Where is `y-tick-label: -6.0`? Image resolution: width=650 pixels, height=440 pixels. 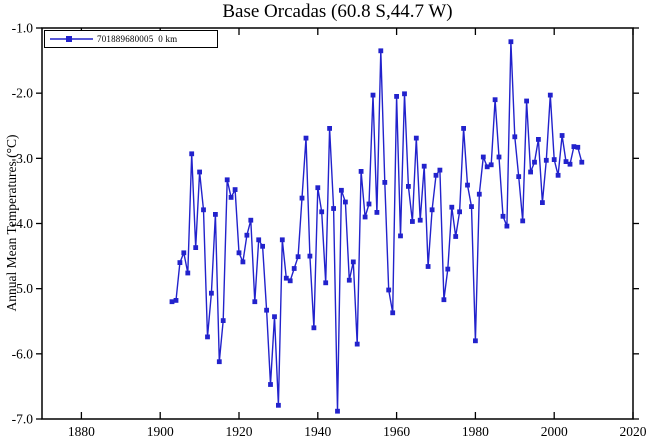 y-tick-label: -6.0 is located at coordinates (23, 353).